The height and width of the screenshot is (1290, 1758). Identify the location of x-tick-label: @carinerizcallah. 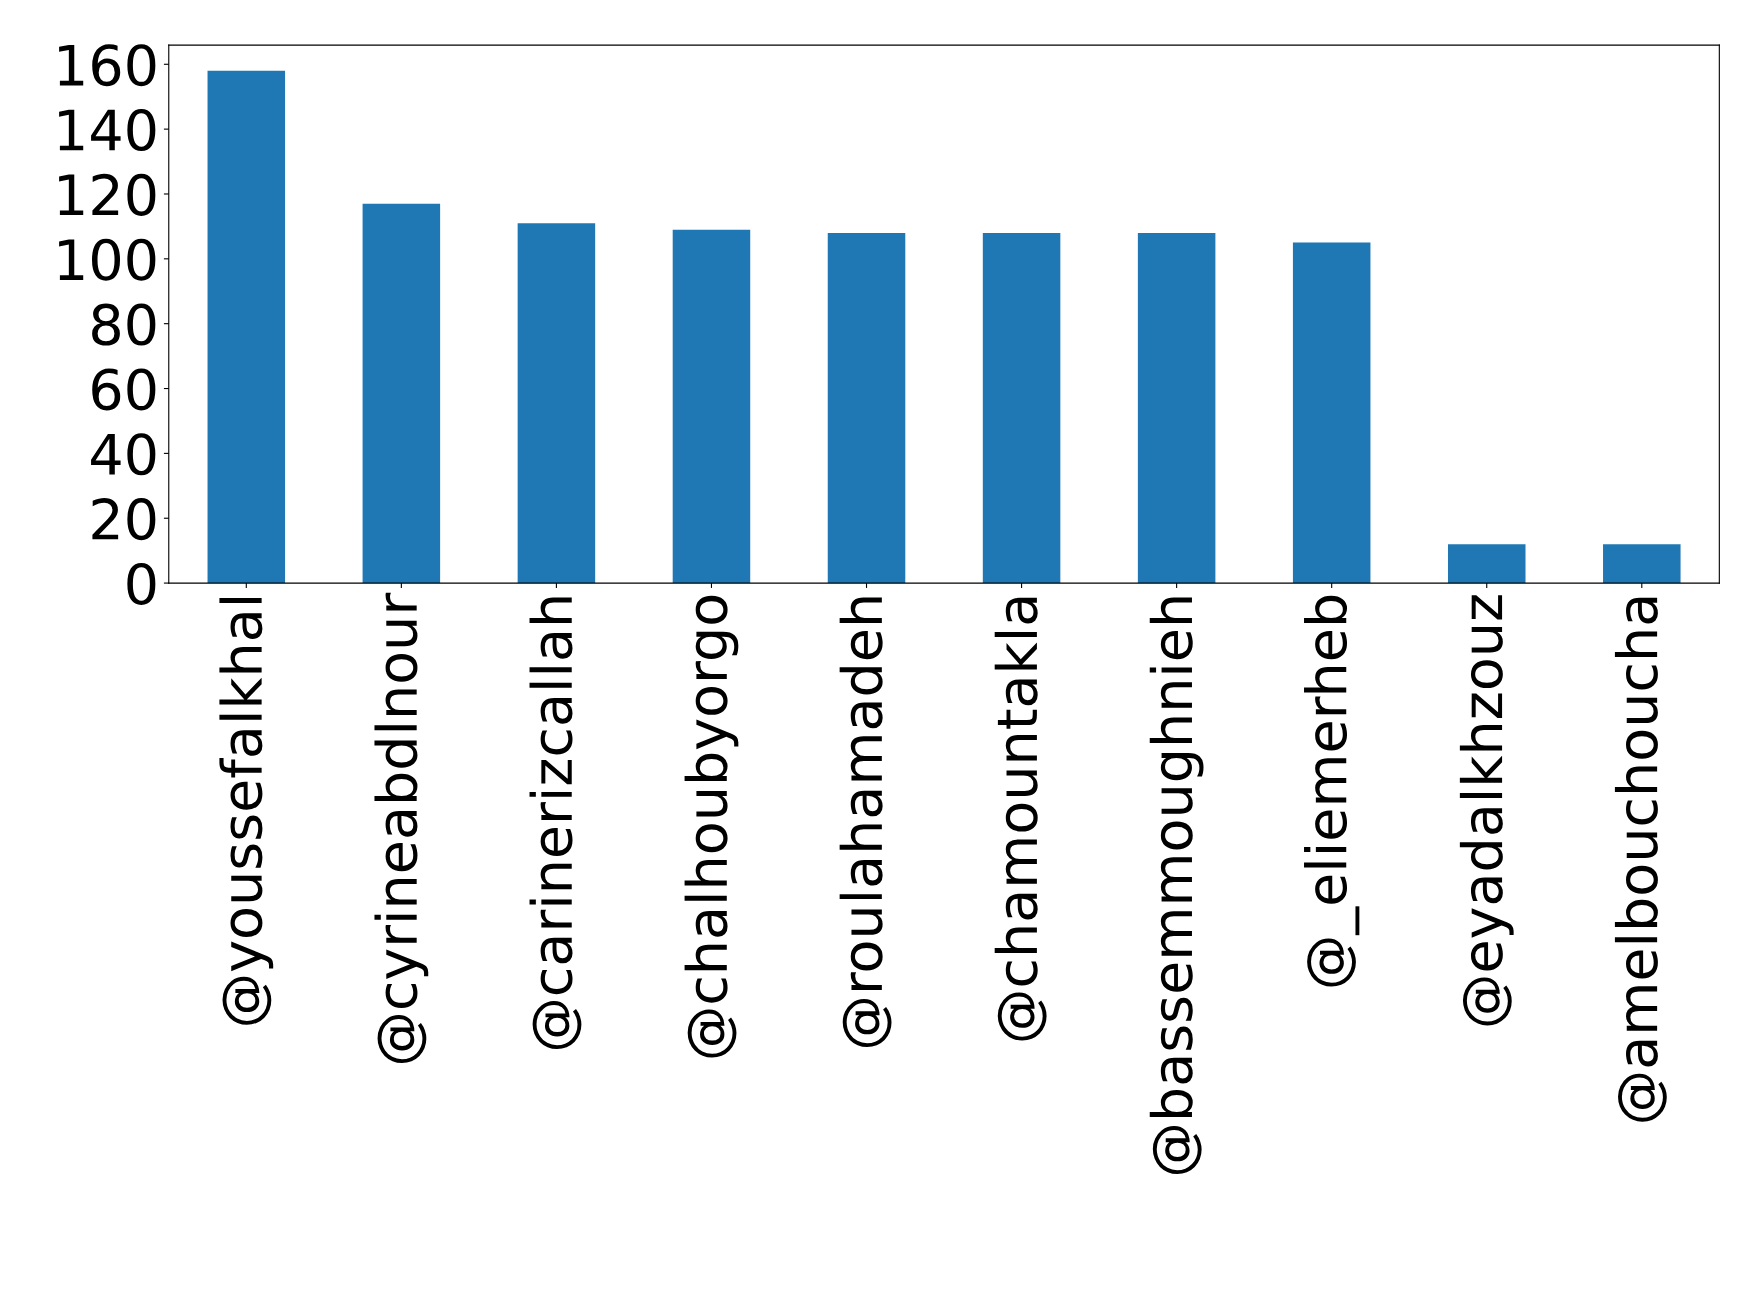
(555, 823).